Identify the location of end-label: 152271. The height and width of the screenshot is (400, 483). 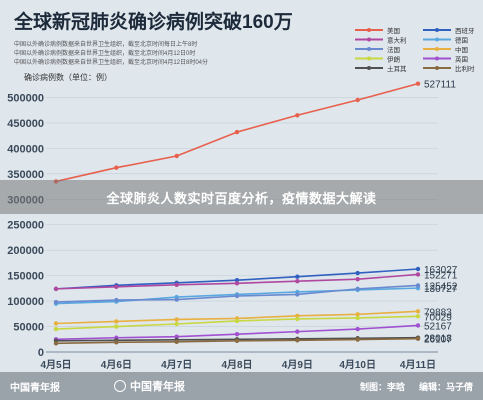
(441, 275).